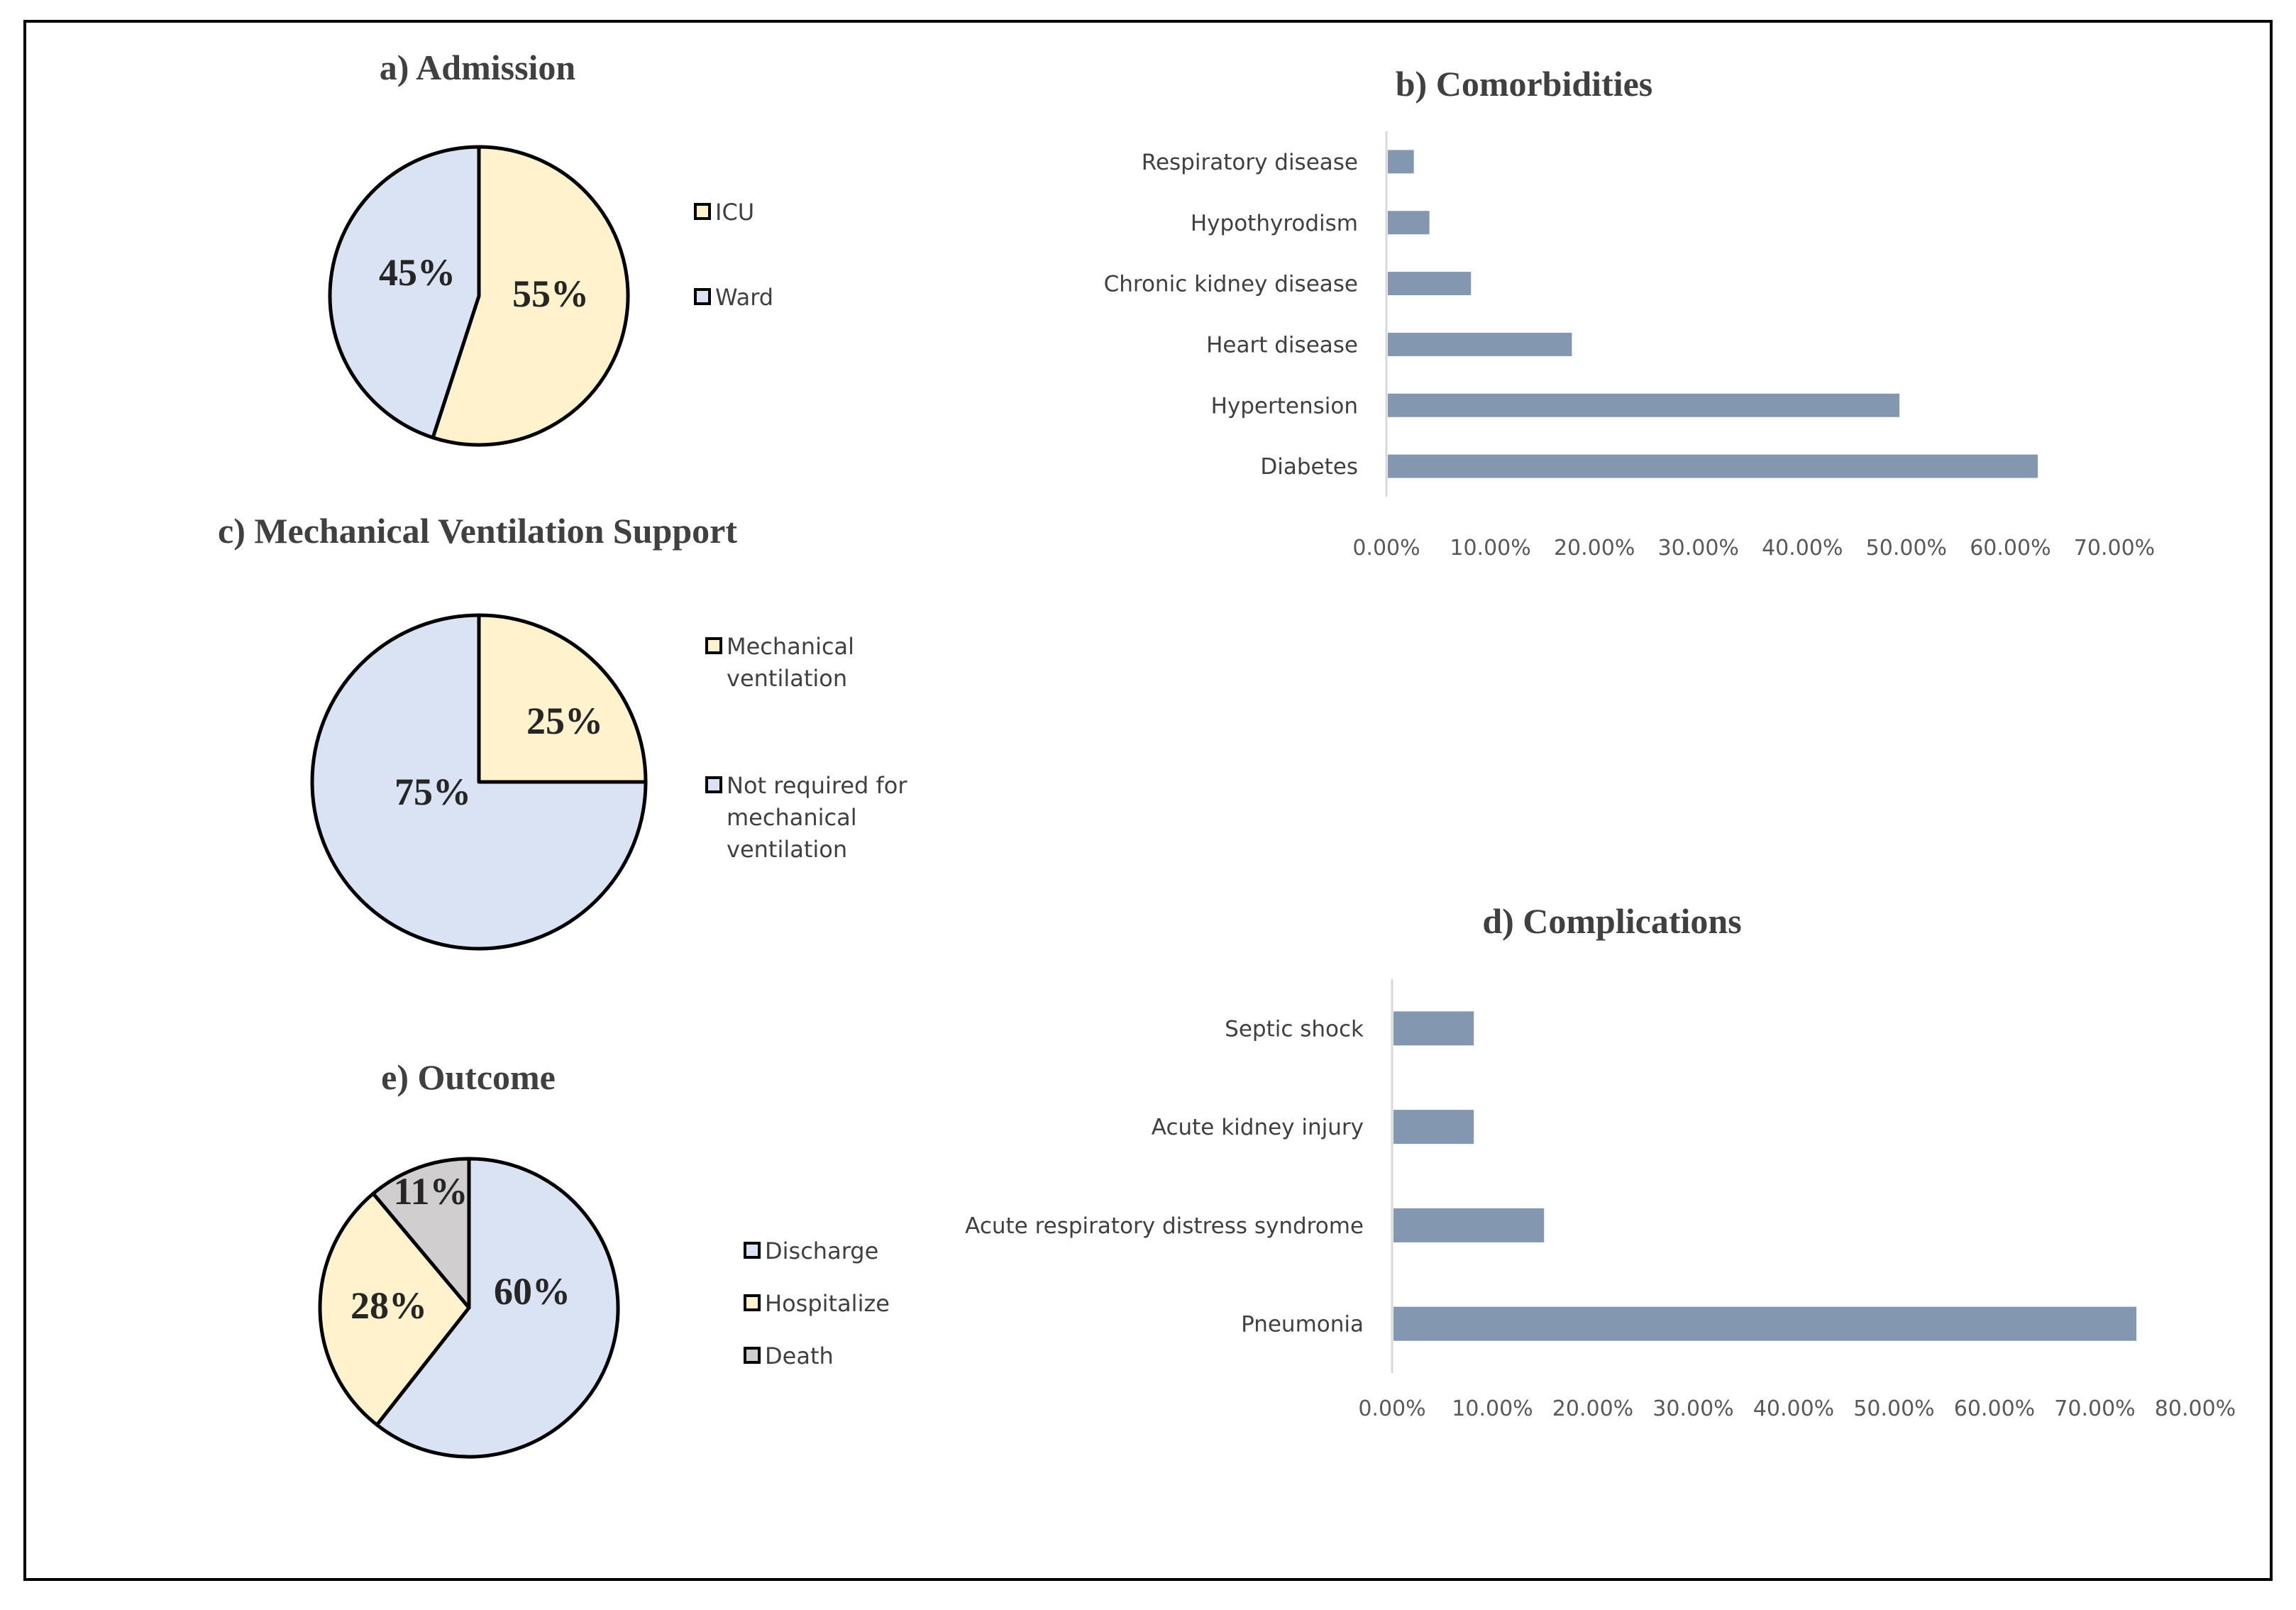  I want to click on admission-slice-label: 55%, so click(550, 293).